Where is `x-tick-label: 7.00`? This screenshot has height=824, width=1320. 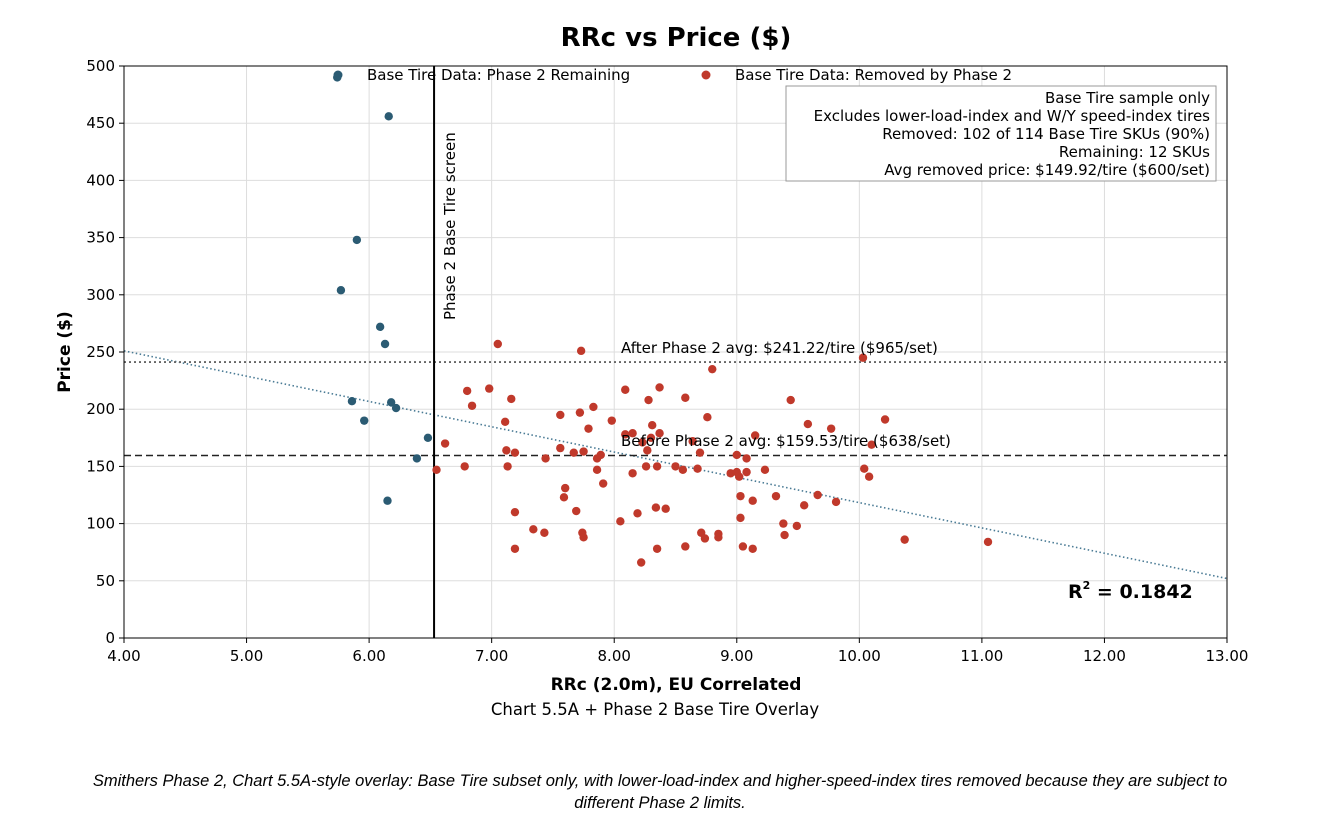
x-tick-label: 7.00 is located at coordinates (491, 656).